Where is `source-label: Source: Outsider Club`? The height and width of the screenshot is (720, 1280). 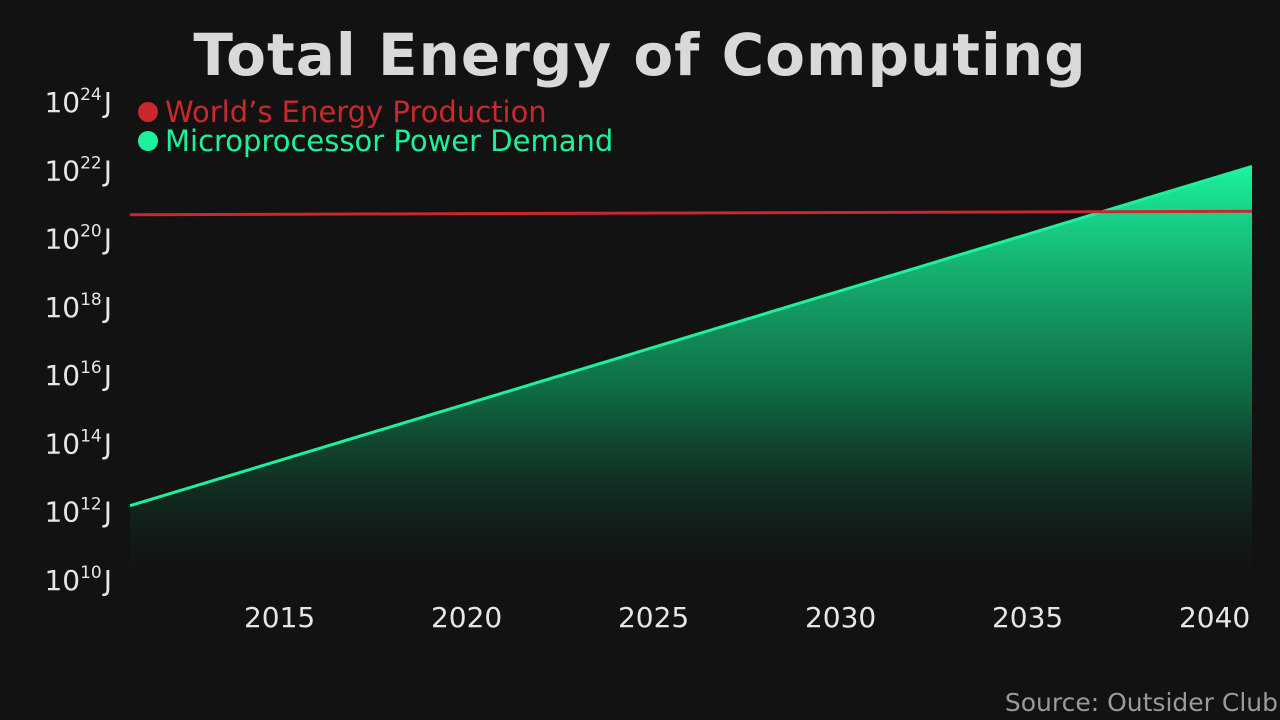 source-label: Source: Outsider Club is located at coordinates (1141, 702).